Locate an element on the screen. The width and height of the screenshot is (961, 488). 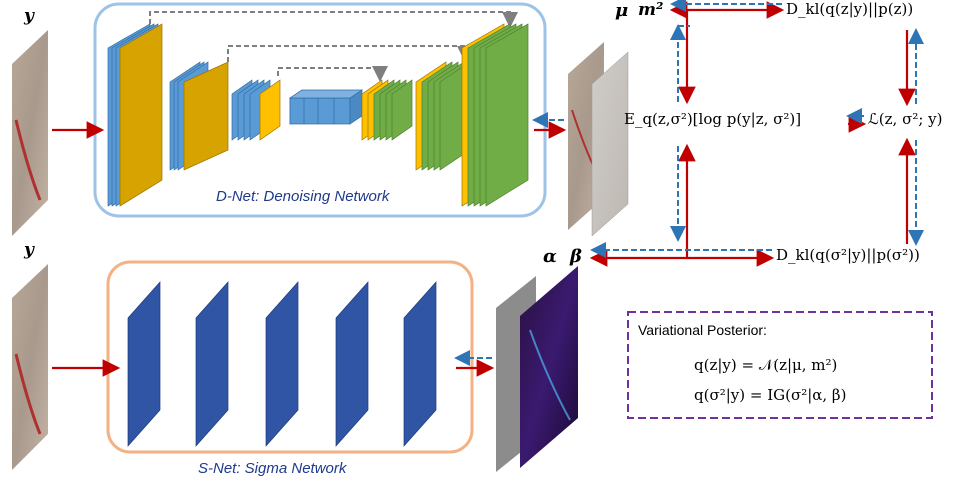
dnet-bottleneck is located at coordinates (326, 107).